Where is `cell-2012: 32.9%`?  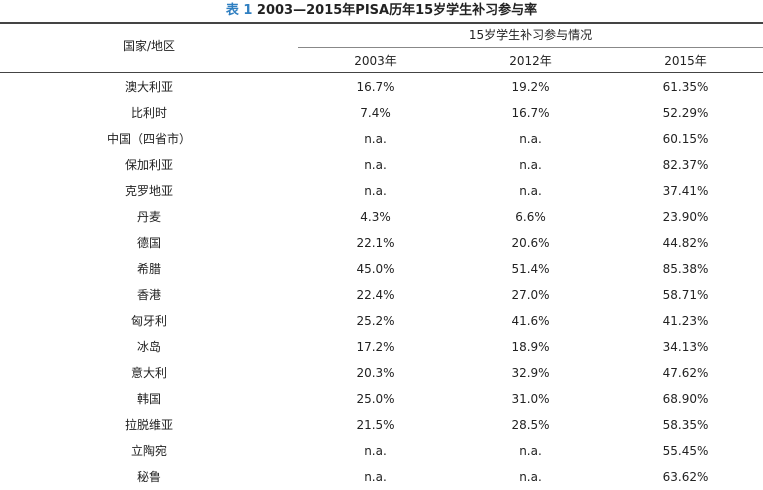
cell-2012: 32.9% is located at coordinates (530, 373).